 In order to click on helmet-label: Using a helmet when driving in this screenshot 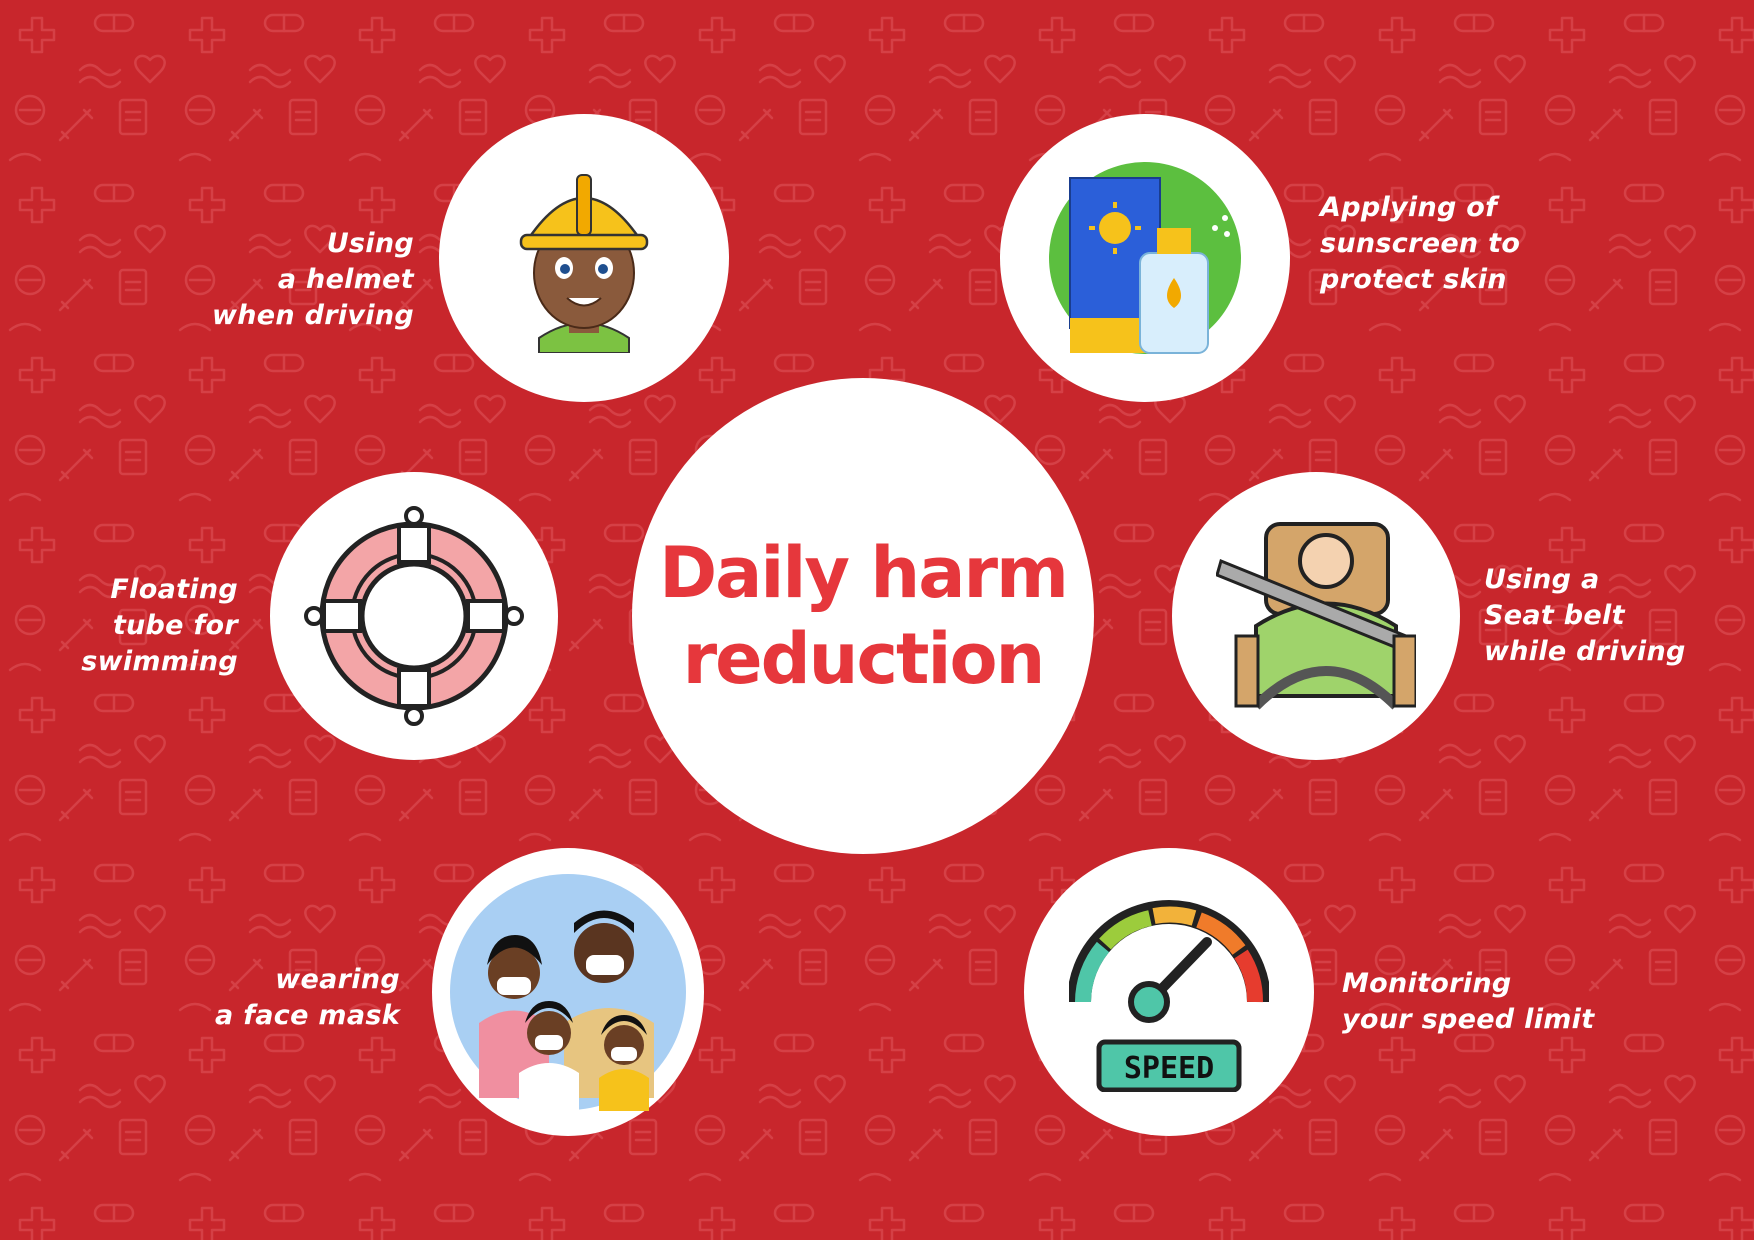, I will do `click(292, 280)`.